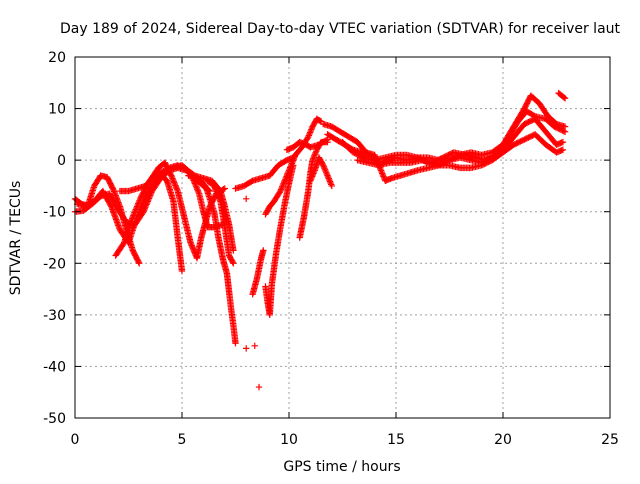  Describe the element at coordinates (341, 467) in the screenshot. I see `x-axis-title: GPS time / hours` at that location.